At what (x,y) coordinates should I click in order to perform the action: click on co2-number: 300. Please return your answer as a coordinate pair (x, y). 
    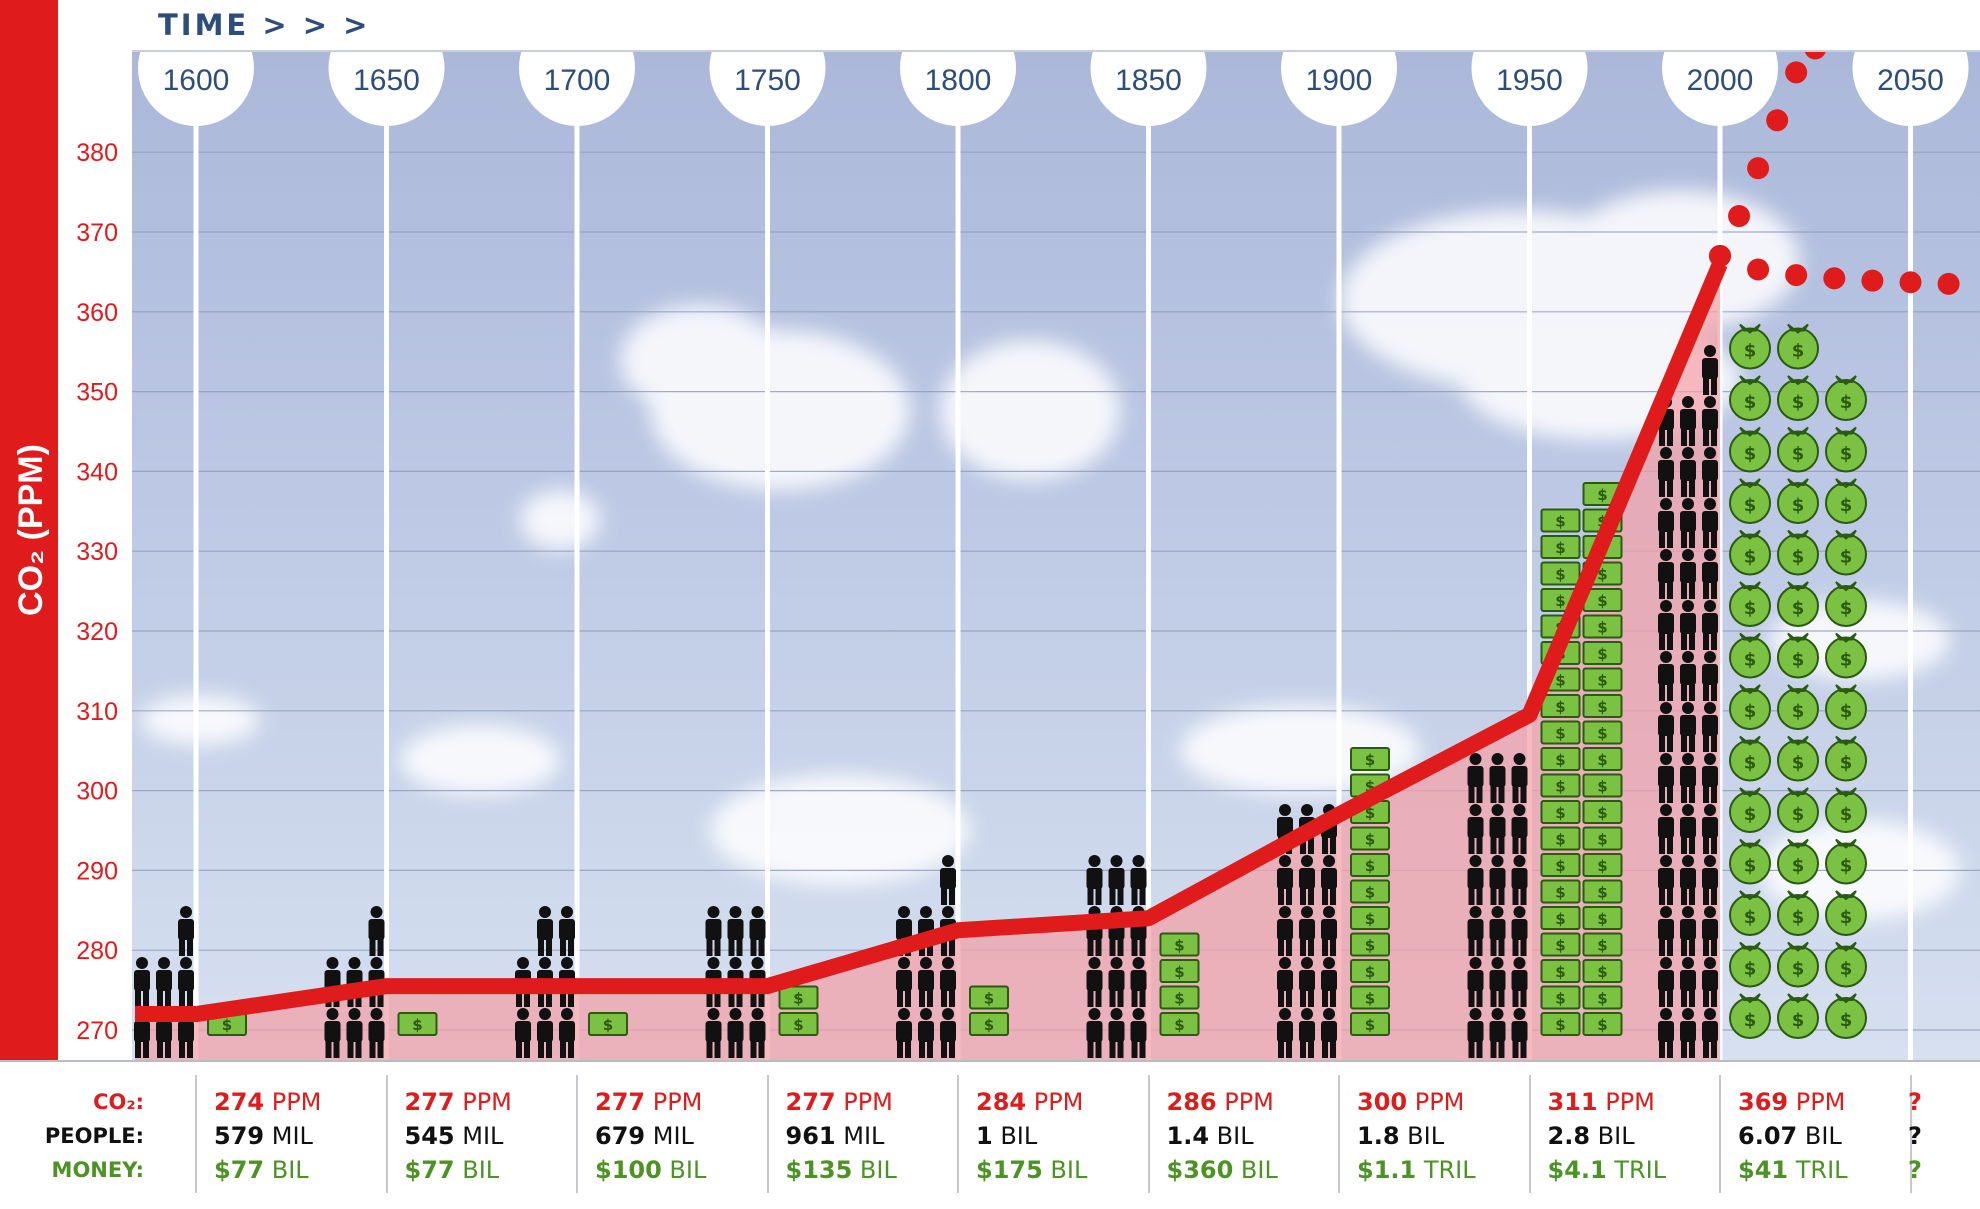
    Looking at the image, I should click on (1382, 1102).